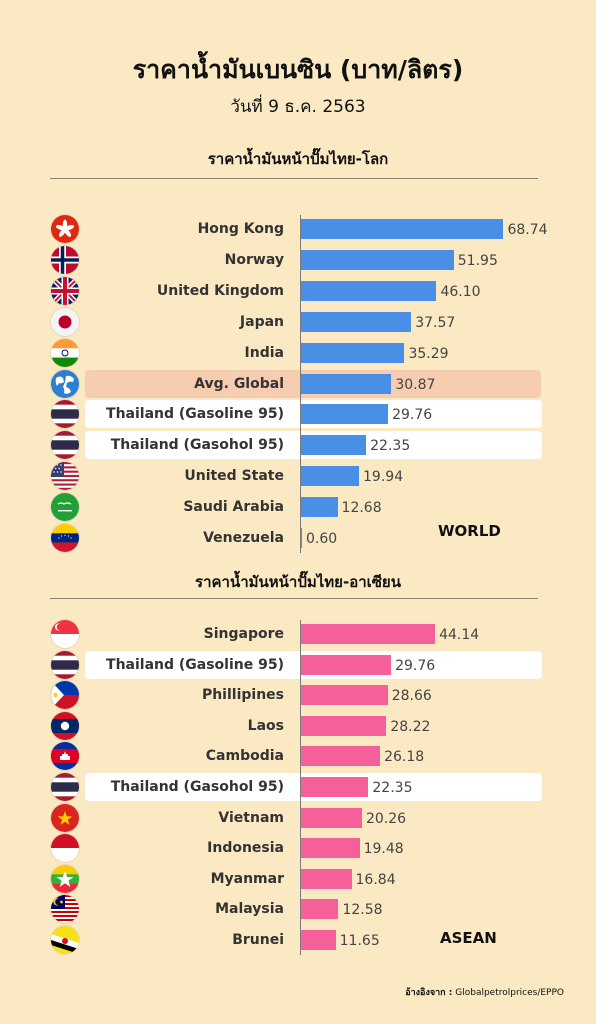  I want to click on world-value-label: 51.95, so click(477, 260).